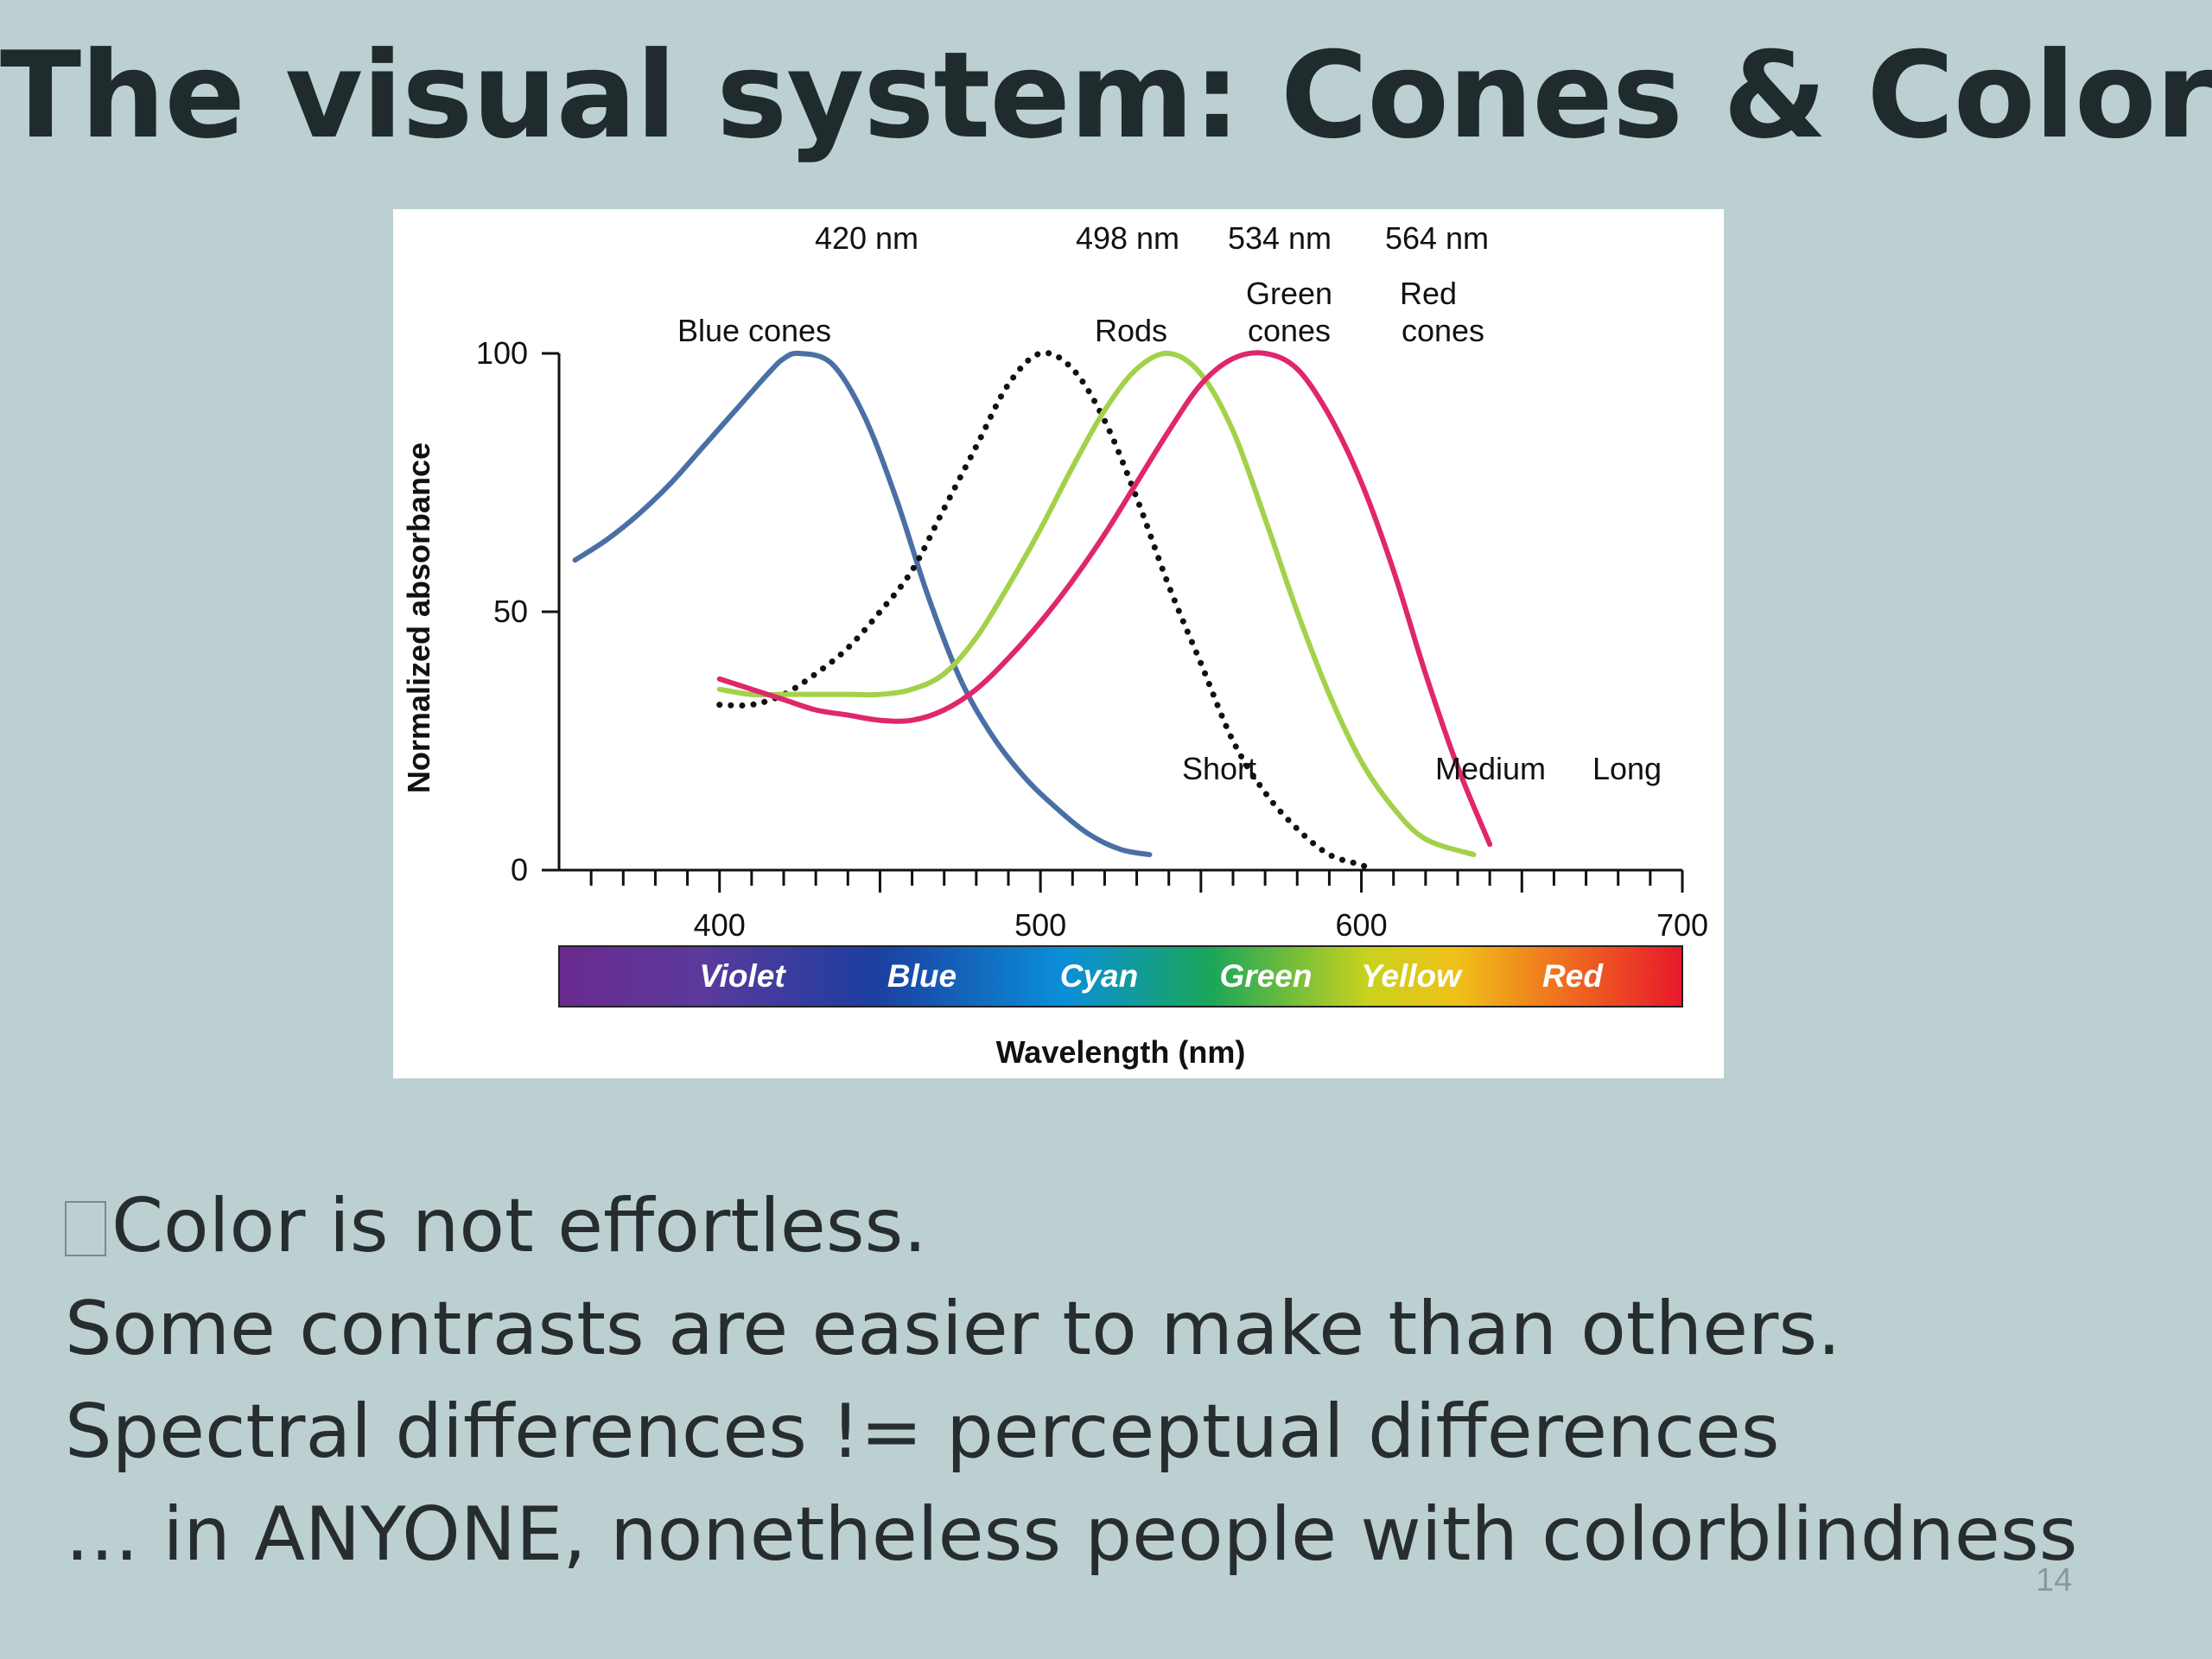 The width and height of the screenshot is (2212, 1659). I want to click on y-tick-label: 0, so click(519, 869).